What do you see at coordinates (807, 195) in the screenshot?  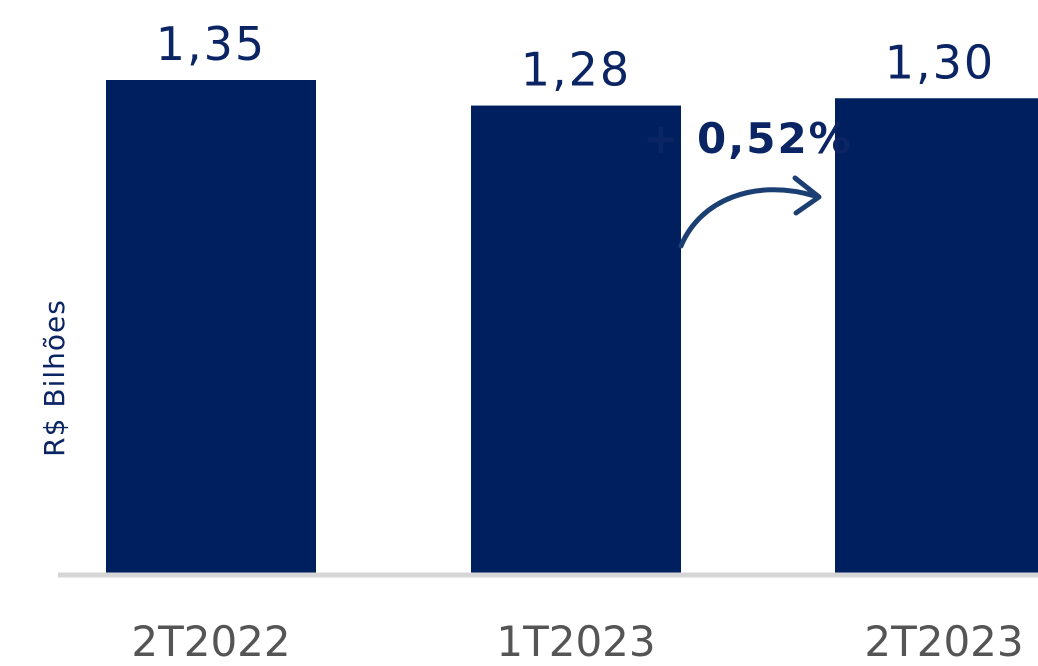 I see `growth-arrow-head` at bounding box center [807, 195].